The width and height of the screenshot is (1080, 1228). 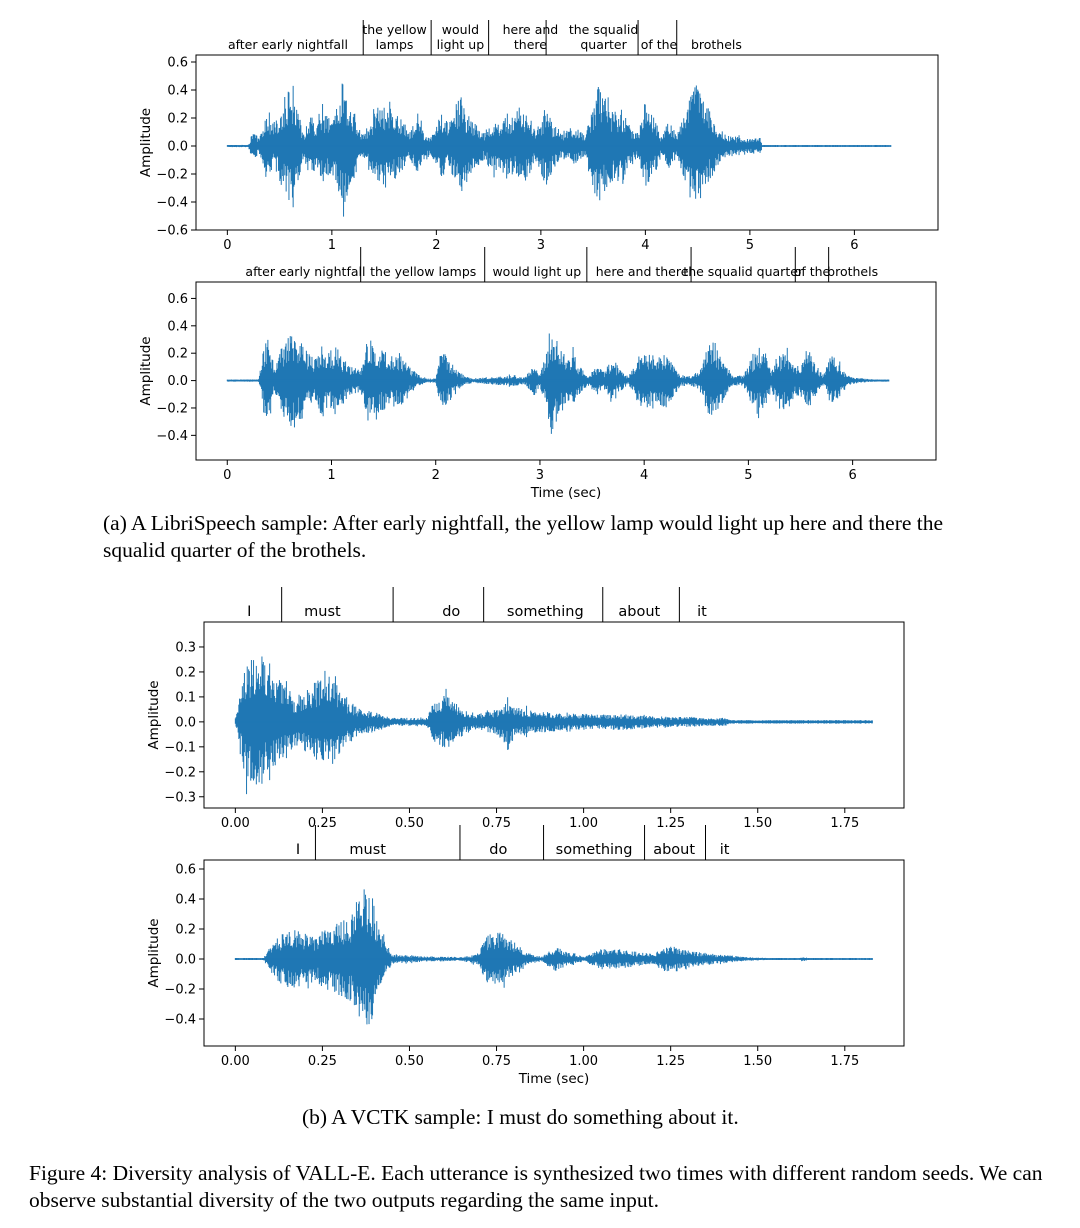 I want to click on word-label-line: here and, so click(x=531, y=29).